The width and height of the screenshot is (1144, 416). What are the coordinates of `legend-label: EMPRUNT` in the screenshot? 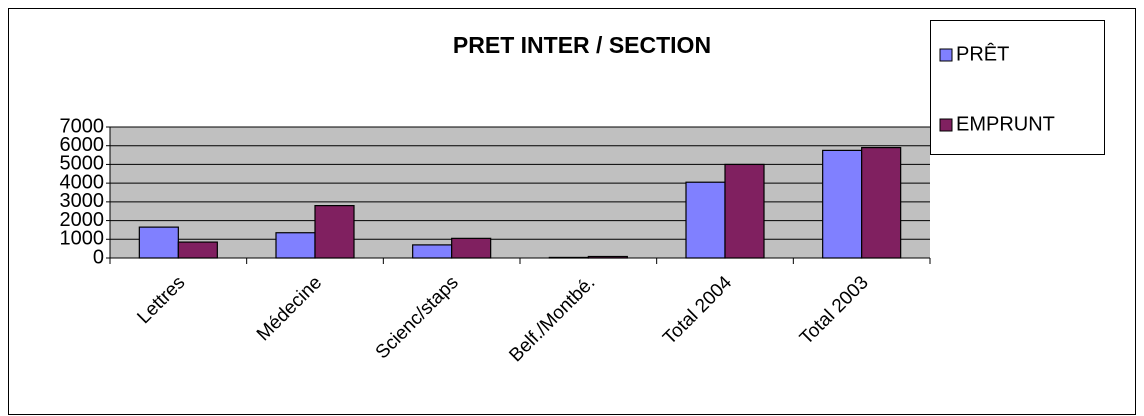 It's located at (1005, 124).